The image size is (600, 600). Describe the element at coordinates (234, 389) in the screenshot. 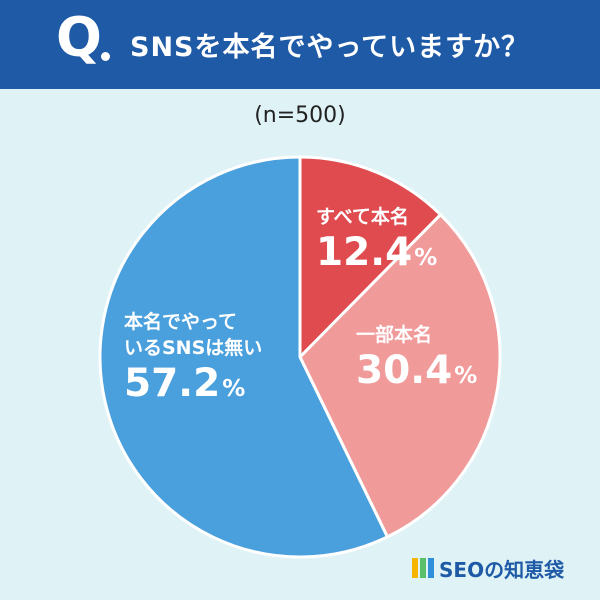

I see `value-no-real-name-unit: %` at that location.